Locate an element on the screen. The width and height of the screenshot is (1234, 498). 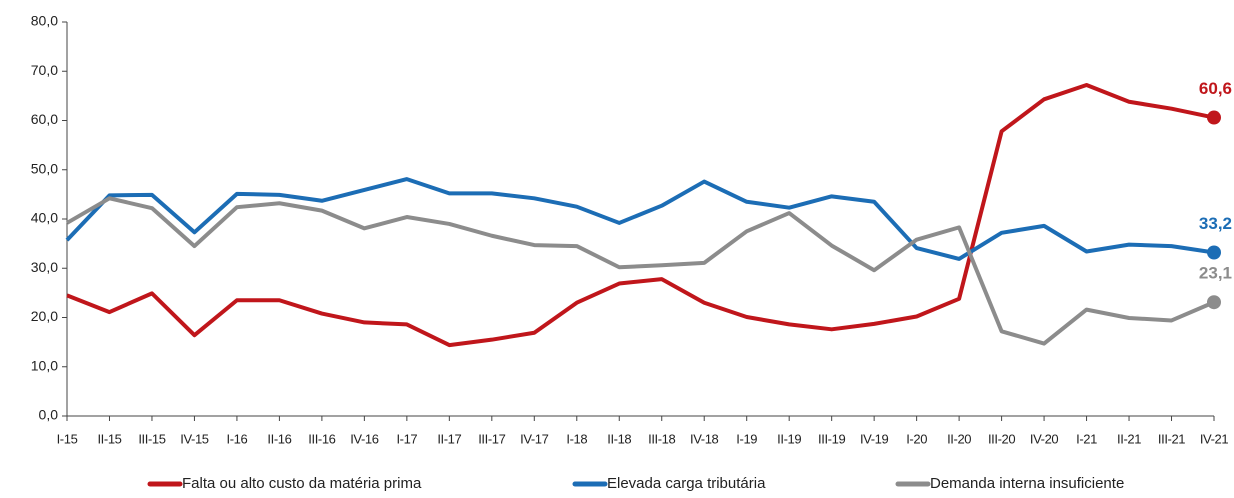
value-label: 33,2 is located at coordinates (1215, 223).